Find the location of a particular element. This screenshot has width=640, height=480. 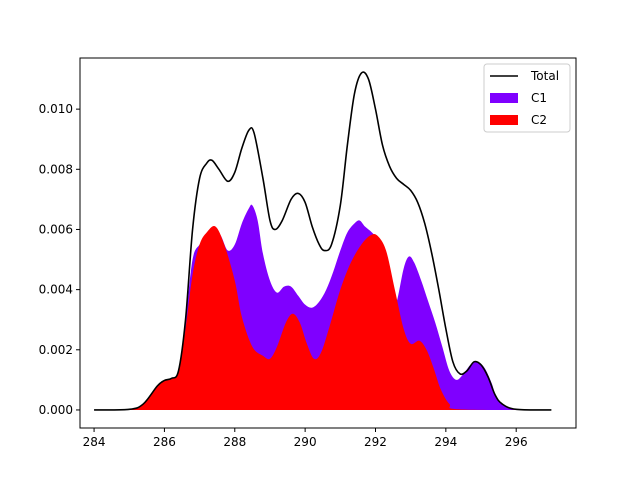

y-tick-label: 0.006 is located at coordinates (56, 229).